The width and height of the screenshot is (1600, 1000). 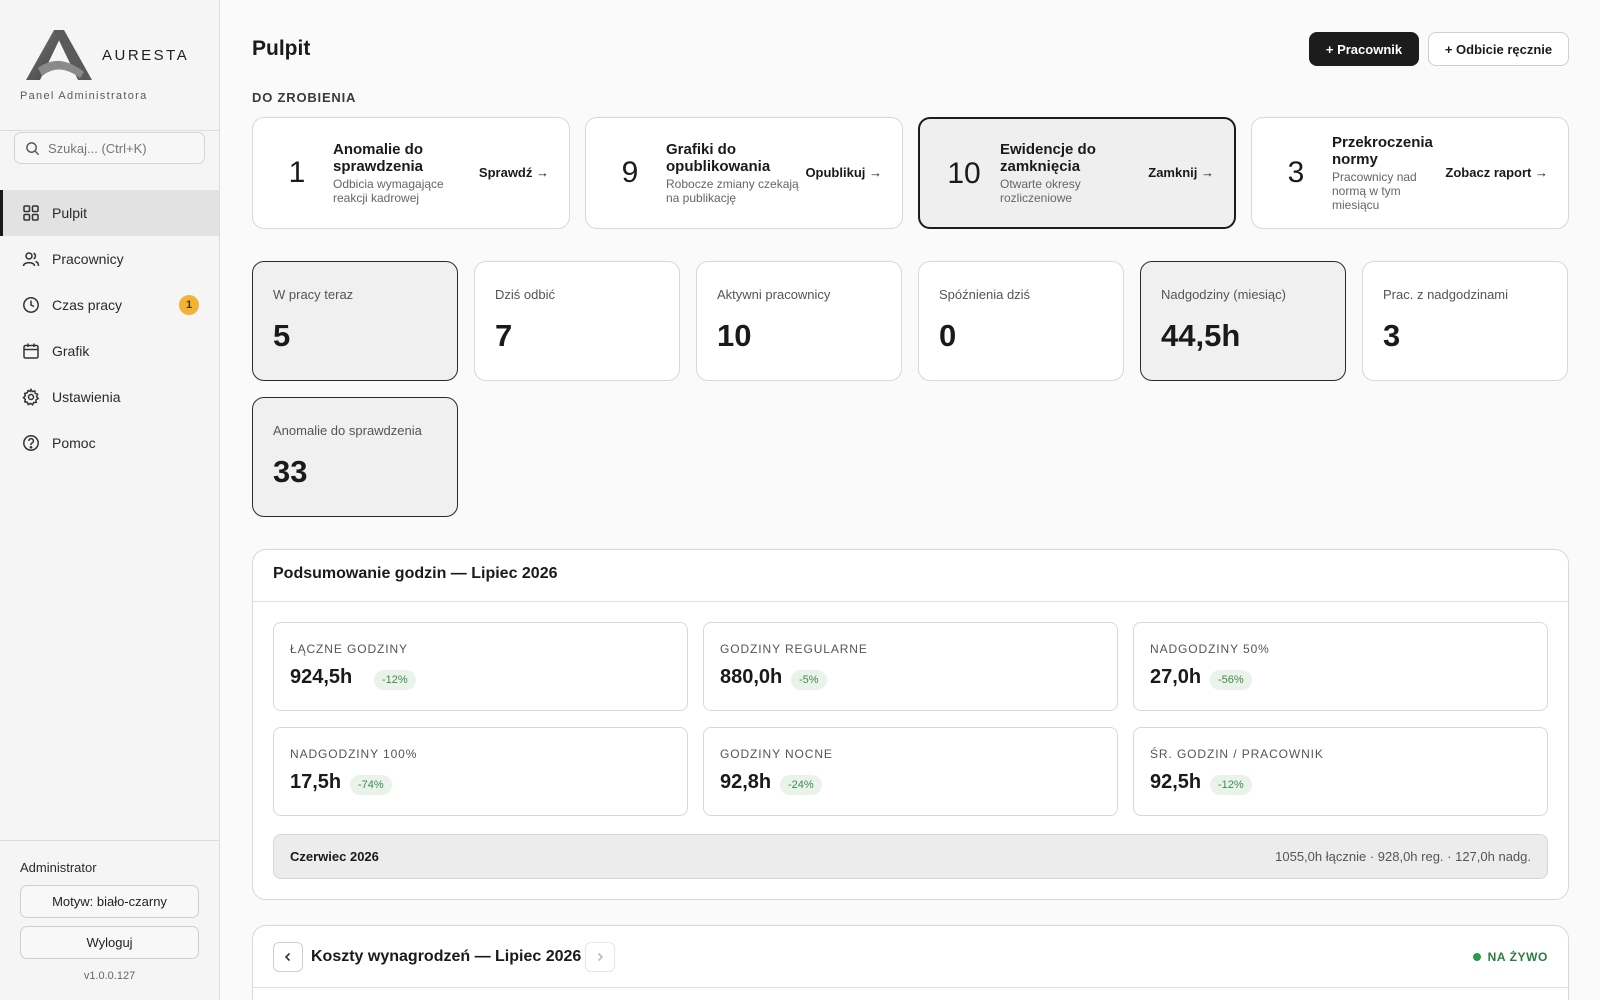 I want to click on live-dot-icon, so click(x=1476, y=957).